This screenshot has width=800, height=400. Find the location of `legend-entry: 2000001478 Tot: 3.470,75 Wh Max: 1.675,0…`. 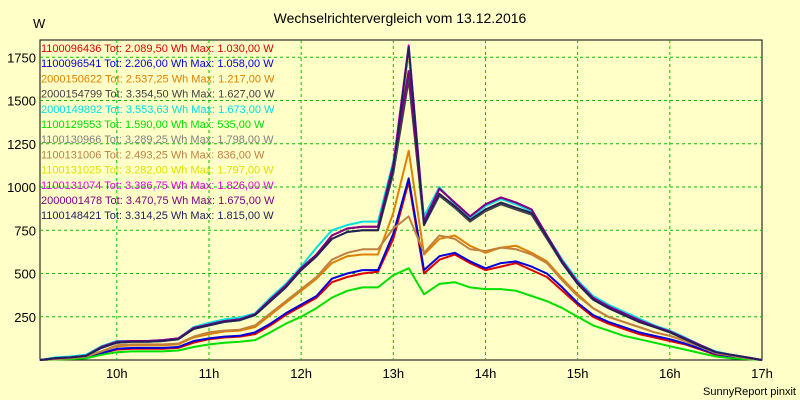

legend-entry: 2000001478 Tot: 3.470,75 Wh Max: 1.675,0… is located at coordinates (158, 201).